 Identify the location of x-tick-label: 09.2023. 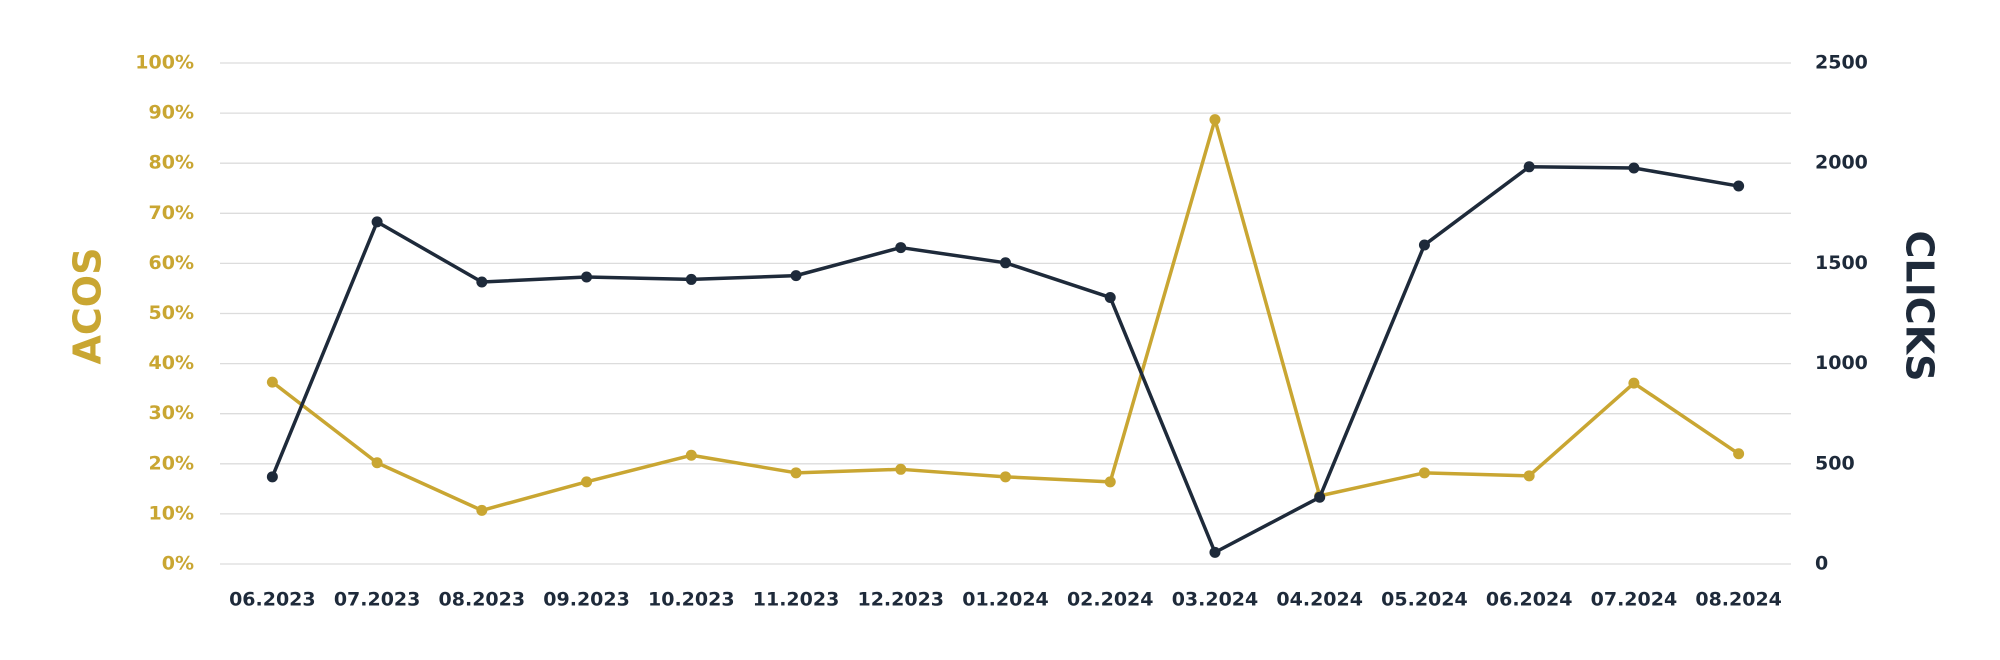
(586, 600).